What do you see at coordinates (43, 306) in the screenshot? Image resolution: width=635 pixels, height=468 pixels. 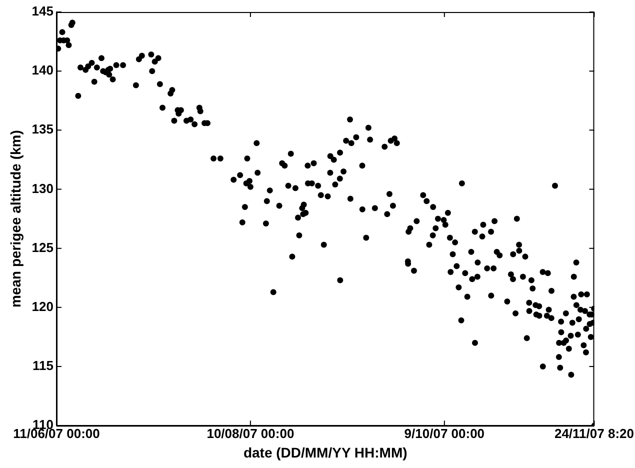 I see `y-tick-label: 120` at bounding box center [43, 306].